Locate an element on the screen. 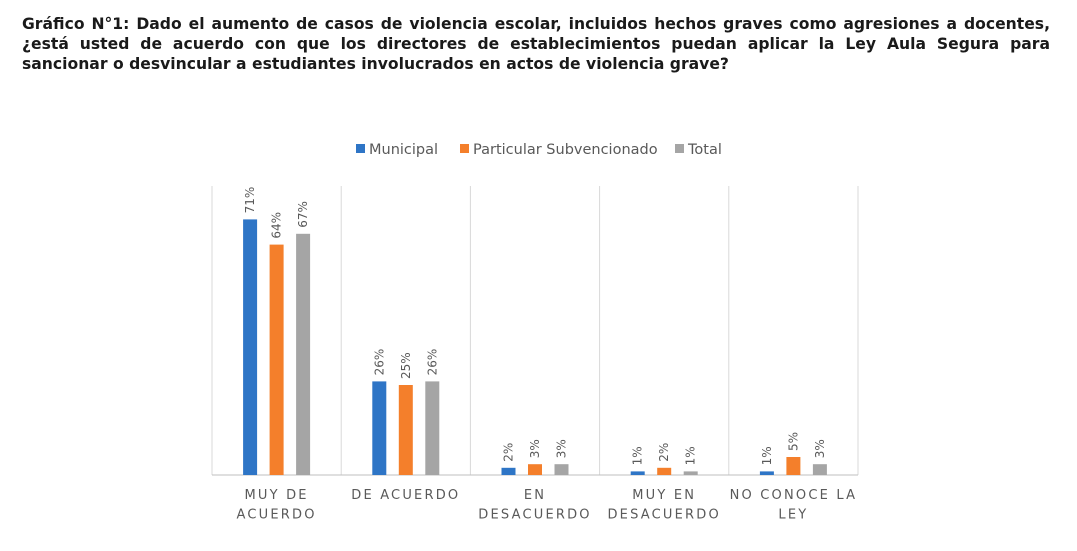 This screenshot has height=551, width=1077. category-label: NO CONOCE LA is located at coordinates (794, 495).